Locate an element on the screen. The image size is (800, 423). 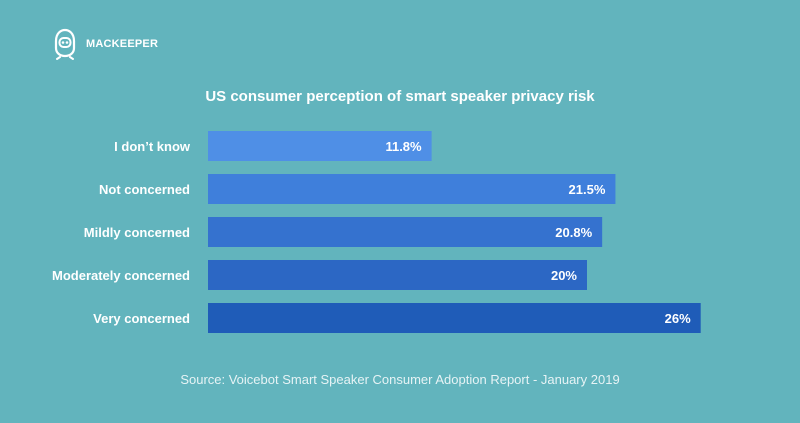
mackeeper-astronaut-icon is located at coordinates (65, 44).